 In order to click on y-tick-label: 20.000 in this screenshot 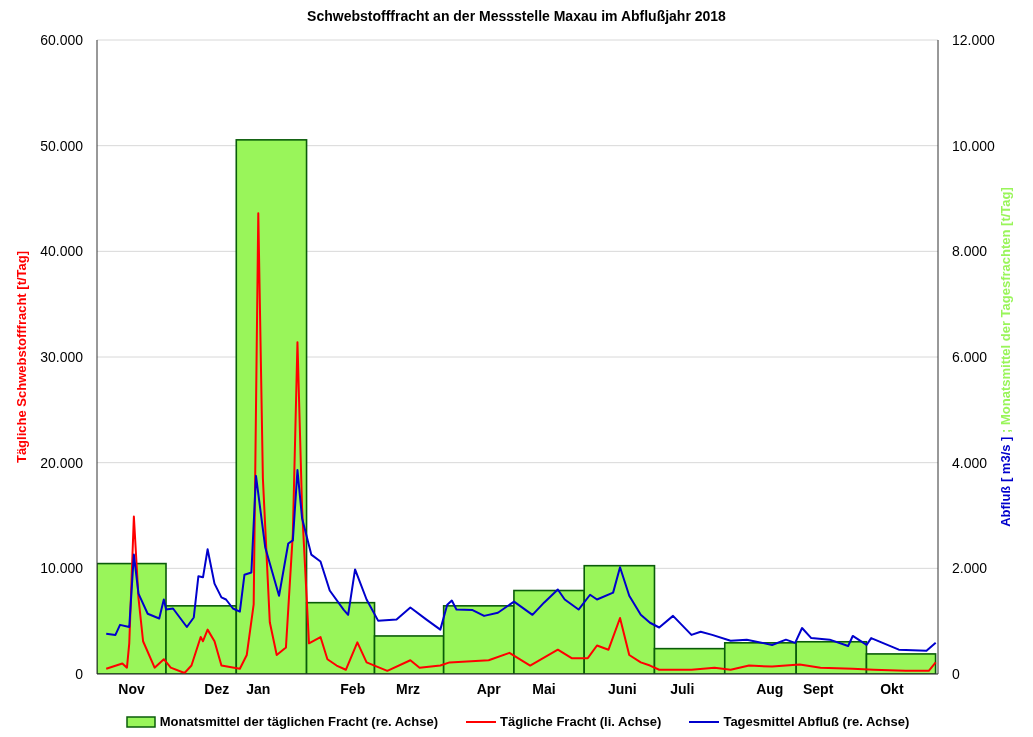, I will do `click(62, 462)`.